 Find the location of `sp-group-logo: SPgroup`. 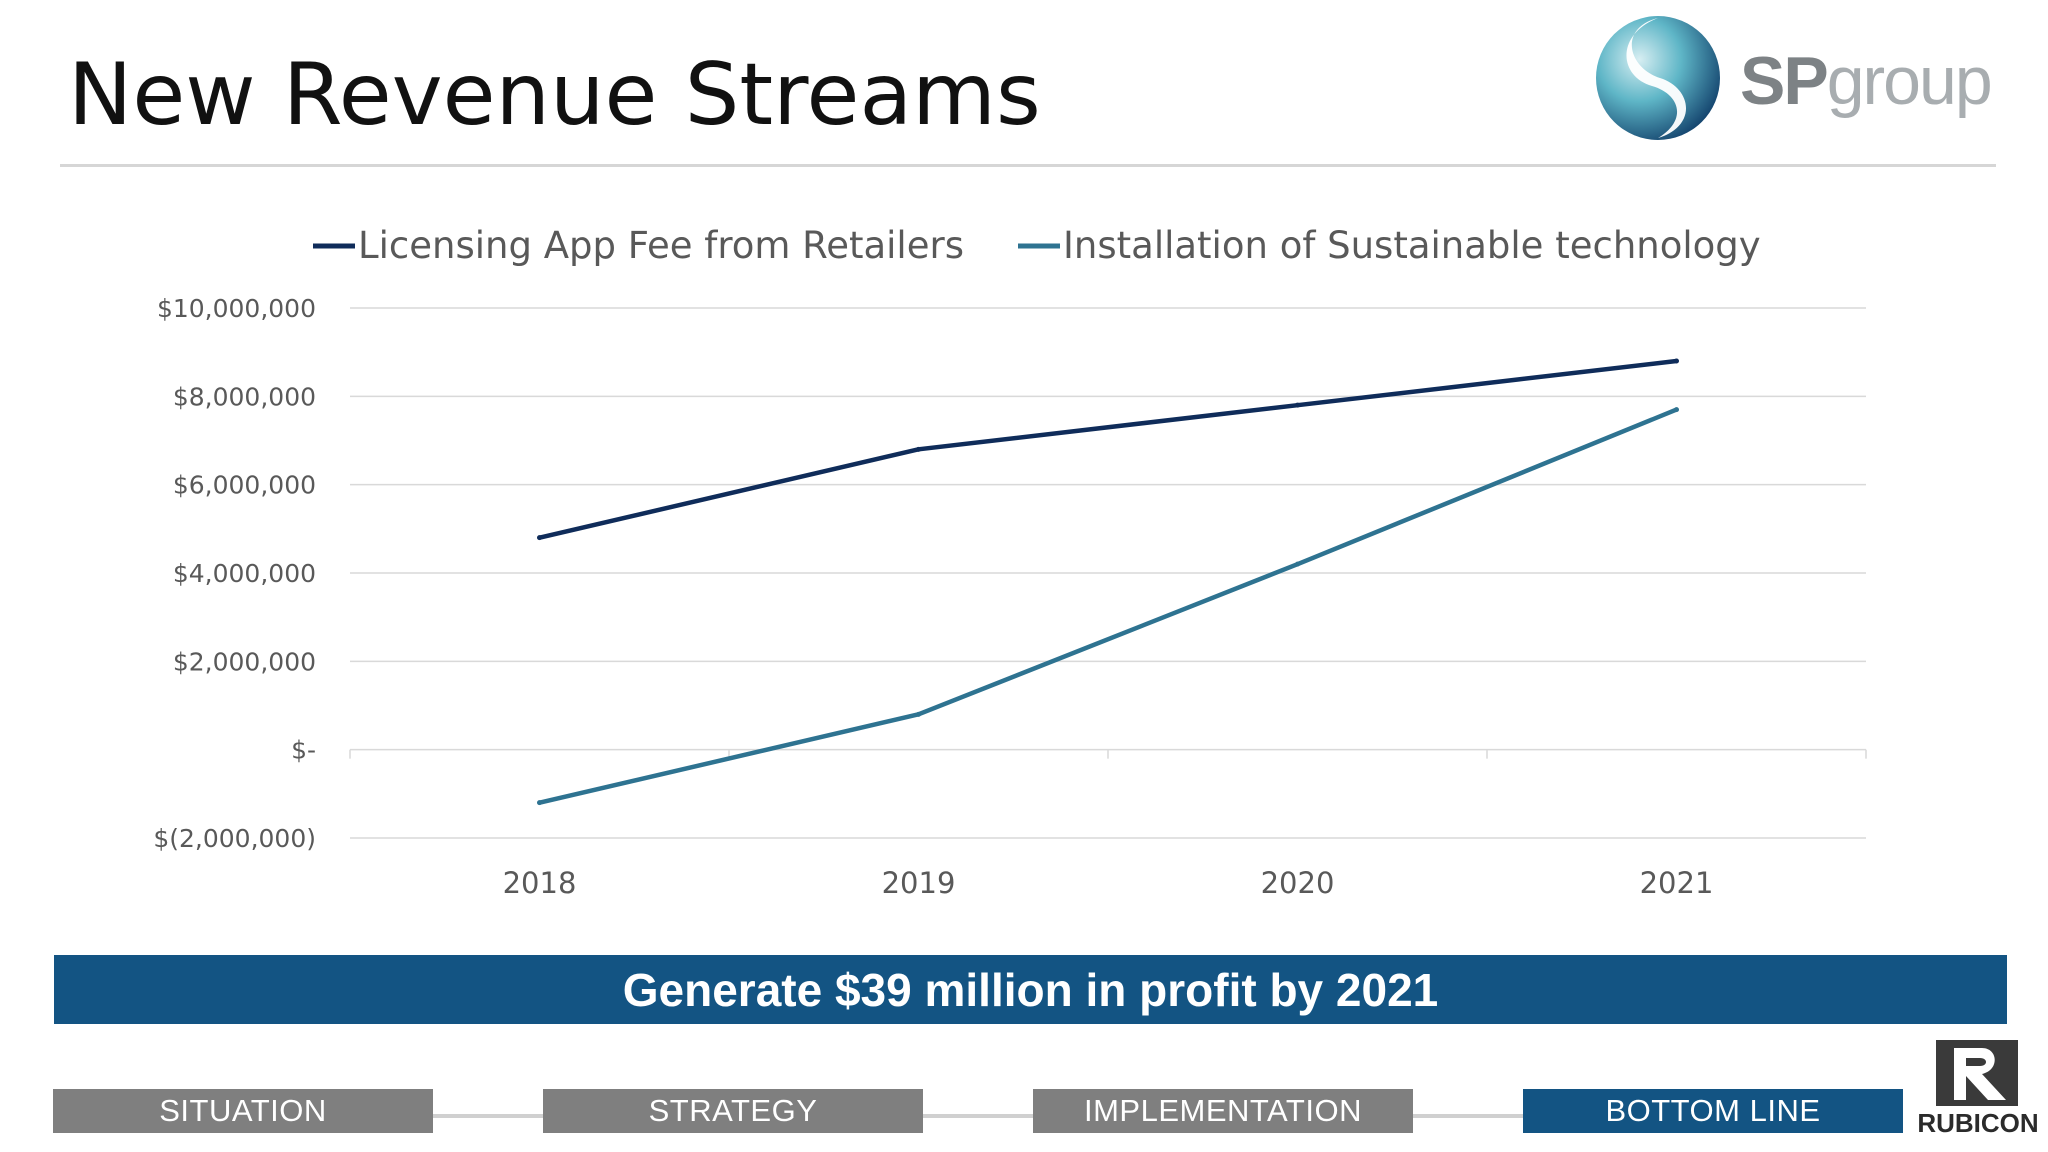

sp-group-logo: SPgroup is located at coordinates (1798, 83).